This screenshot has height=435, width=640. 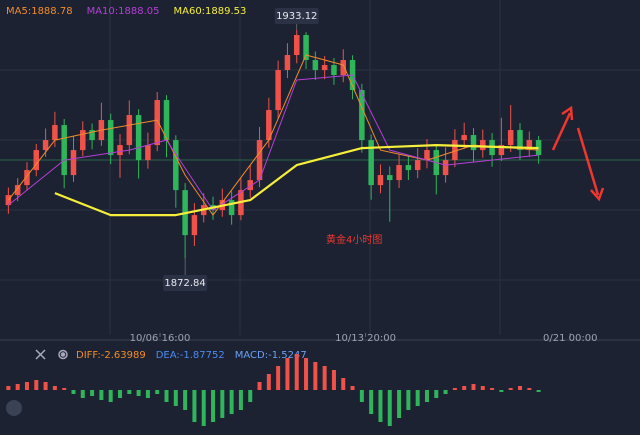 What do you see at coordinates (39, 11) in the screenshot?
I see `ma-legend: MA5:1888.78` at bounding box center [39, 11].